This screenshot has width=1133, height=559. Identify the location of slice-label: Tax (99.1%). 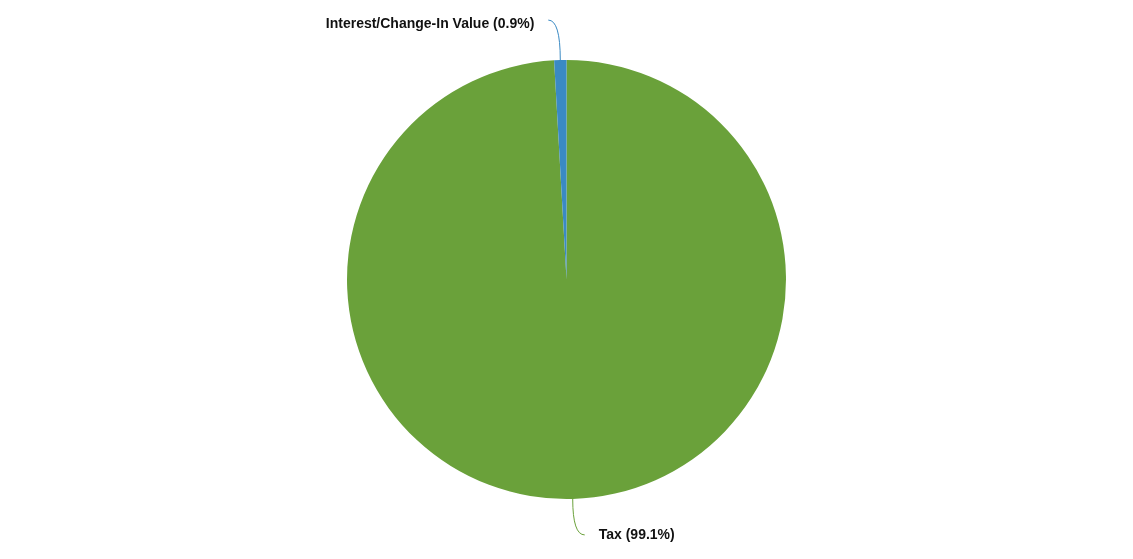
(636, 533).